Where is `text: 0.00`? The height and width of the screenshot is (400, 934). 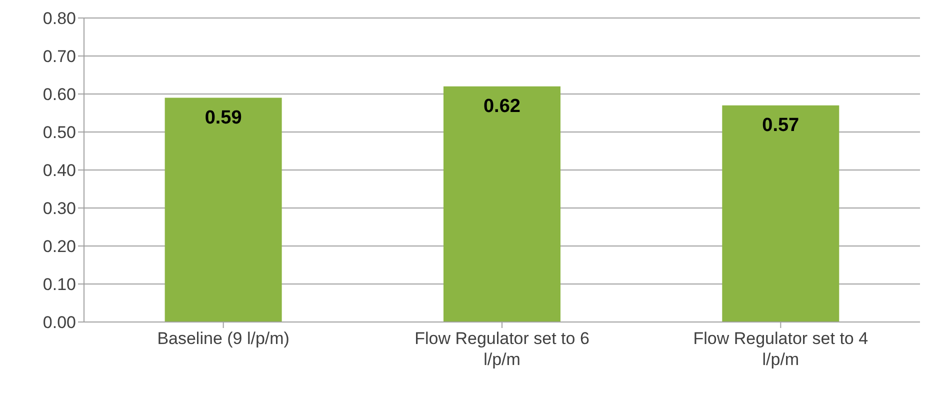 text: 0.00 is located at coordinates (59, 322).